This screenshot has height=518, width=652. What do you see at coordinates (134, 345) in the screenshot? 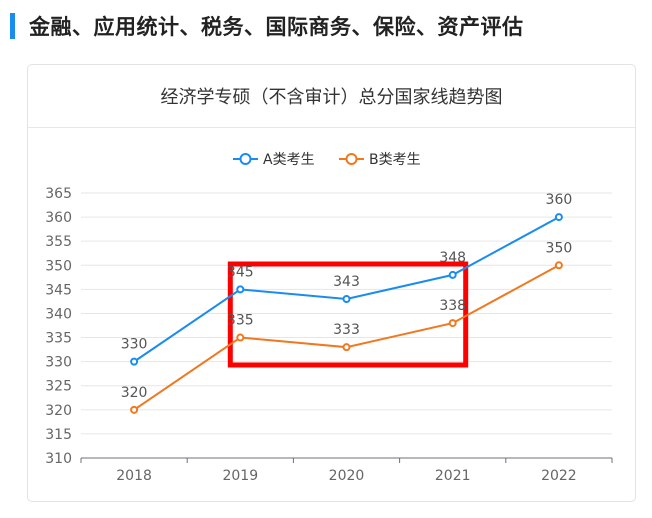
I see `data-label: 330` at bounding box center [134, 345].